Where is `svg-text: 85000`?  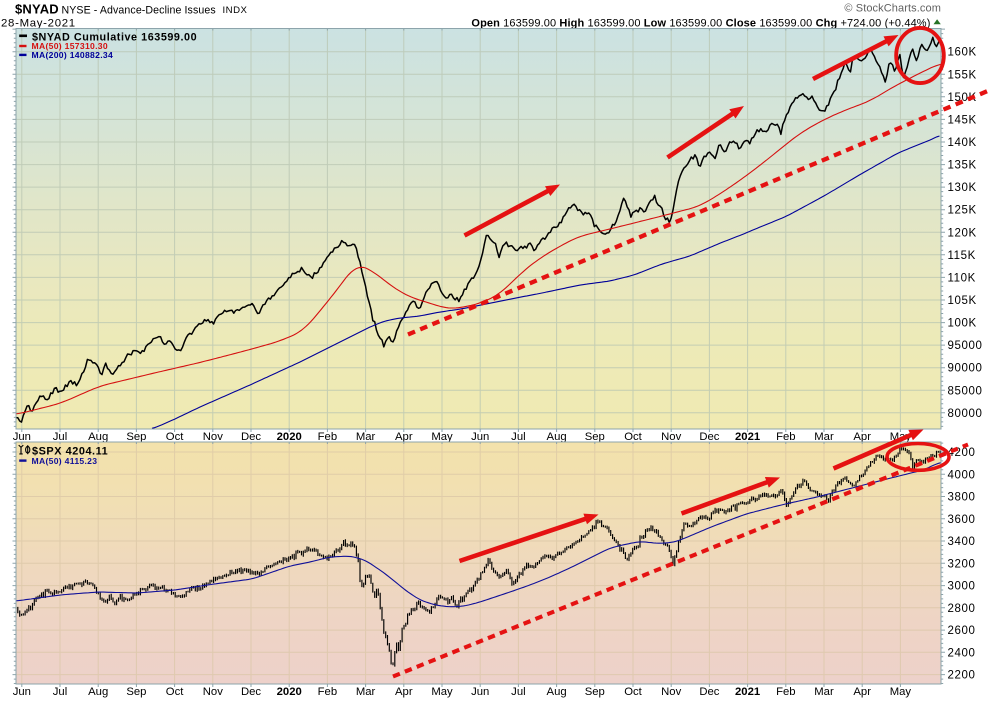
svg-text: 85000 is located at coordinates (965, 391).